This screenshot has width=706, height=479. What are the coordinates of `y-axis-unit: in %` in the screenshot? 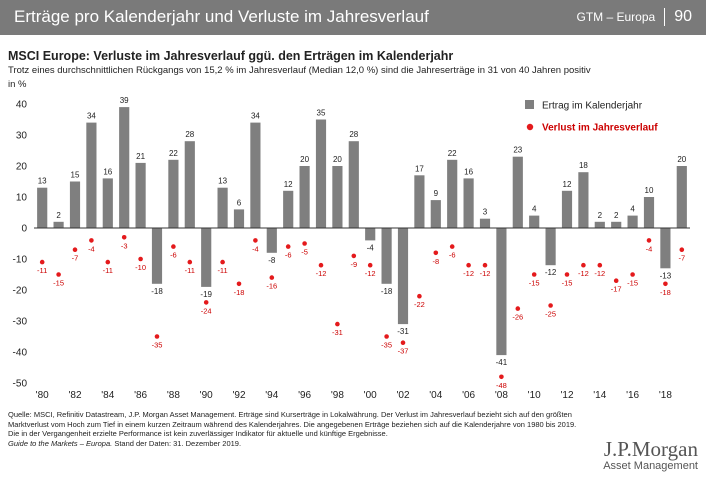 It's located at (17, 84).